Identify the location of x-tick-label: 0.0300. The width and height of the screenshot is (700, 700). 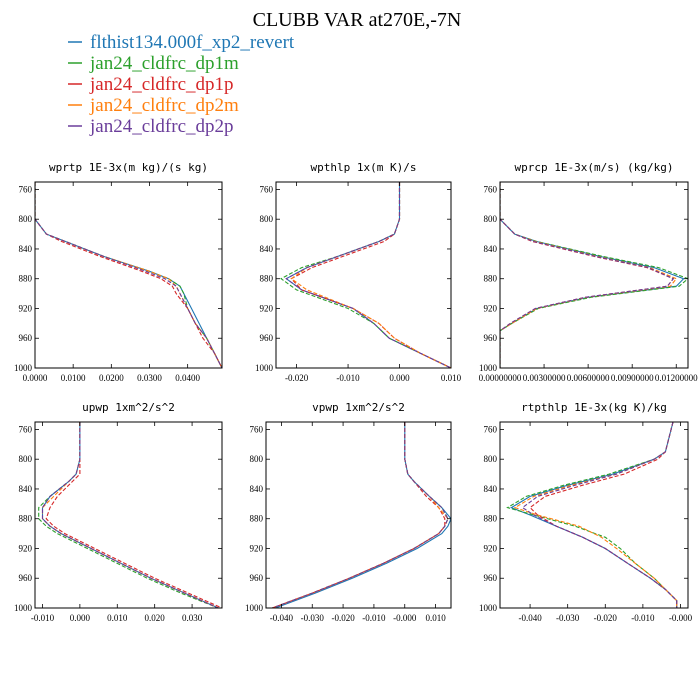
(149, 378).